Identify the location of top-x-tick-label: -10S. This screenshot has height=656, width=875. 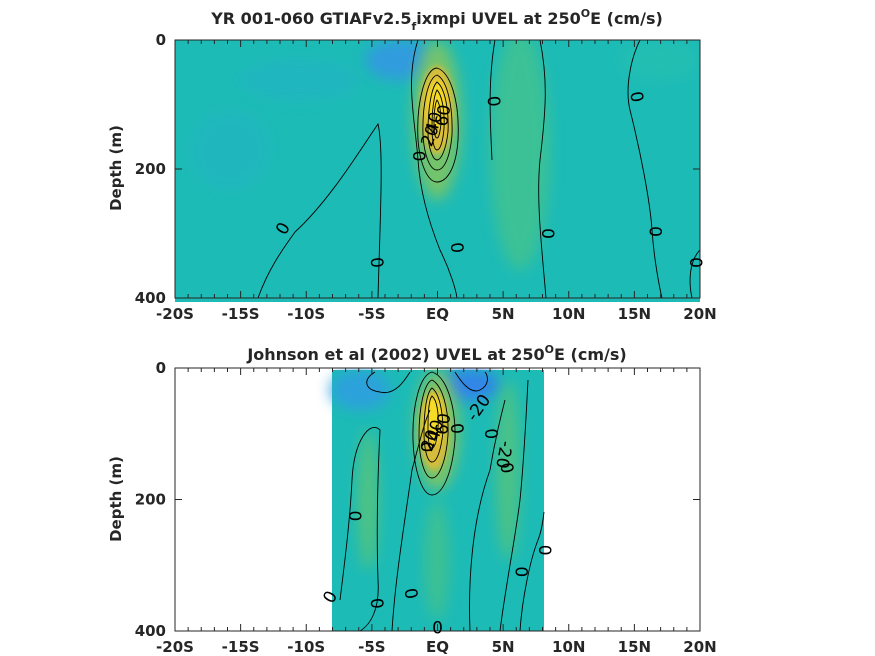
(306, 314).